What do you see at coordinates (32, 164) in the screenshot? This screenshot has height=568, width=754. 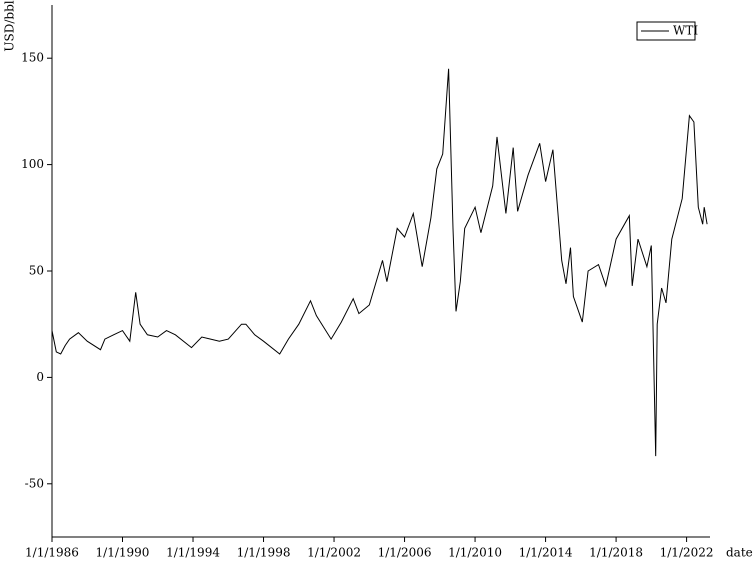 I see `y-tick-label: 100` at bounding box center [32, 164].